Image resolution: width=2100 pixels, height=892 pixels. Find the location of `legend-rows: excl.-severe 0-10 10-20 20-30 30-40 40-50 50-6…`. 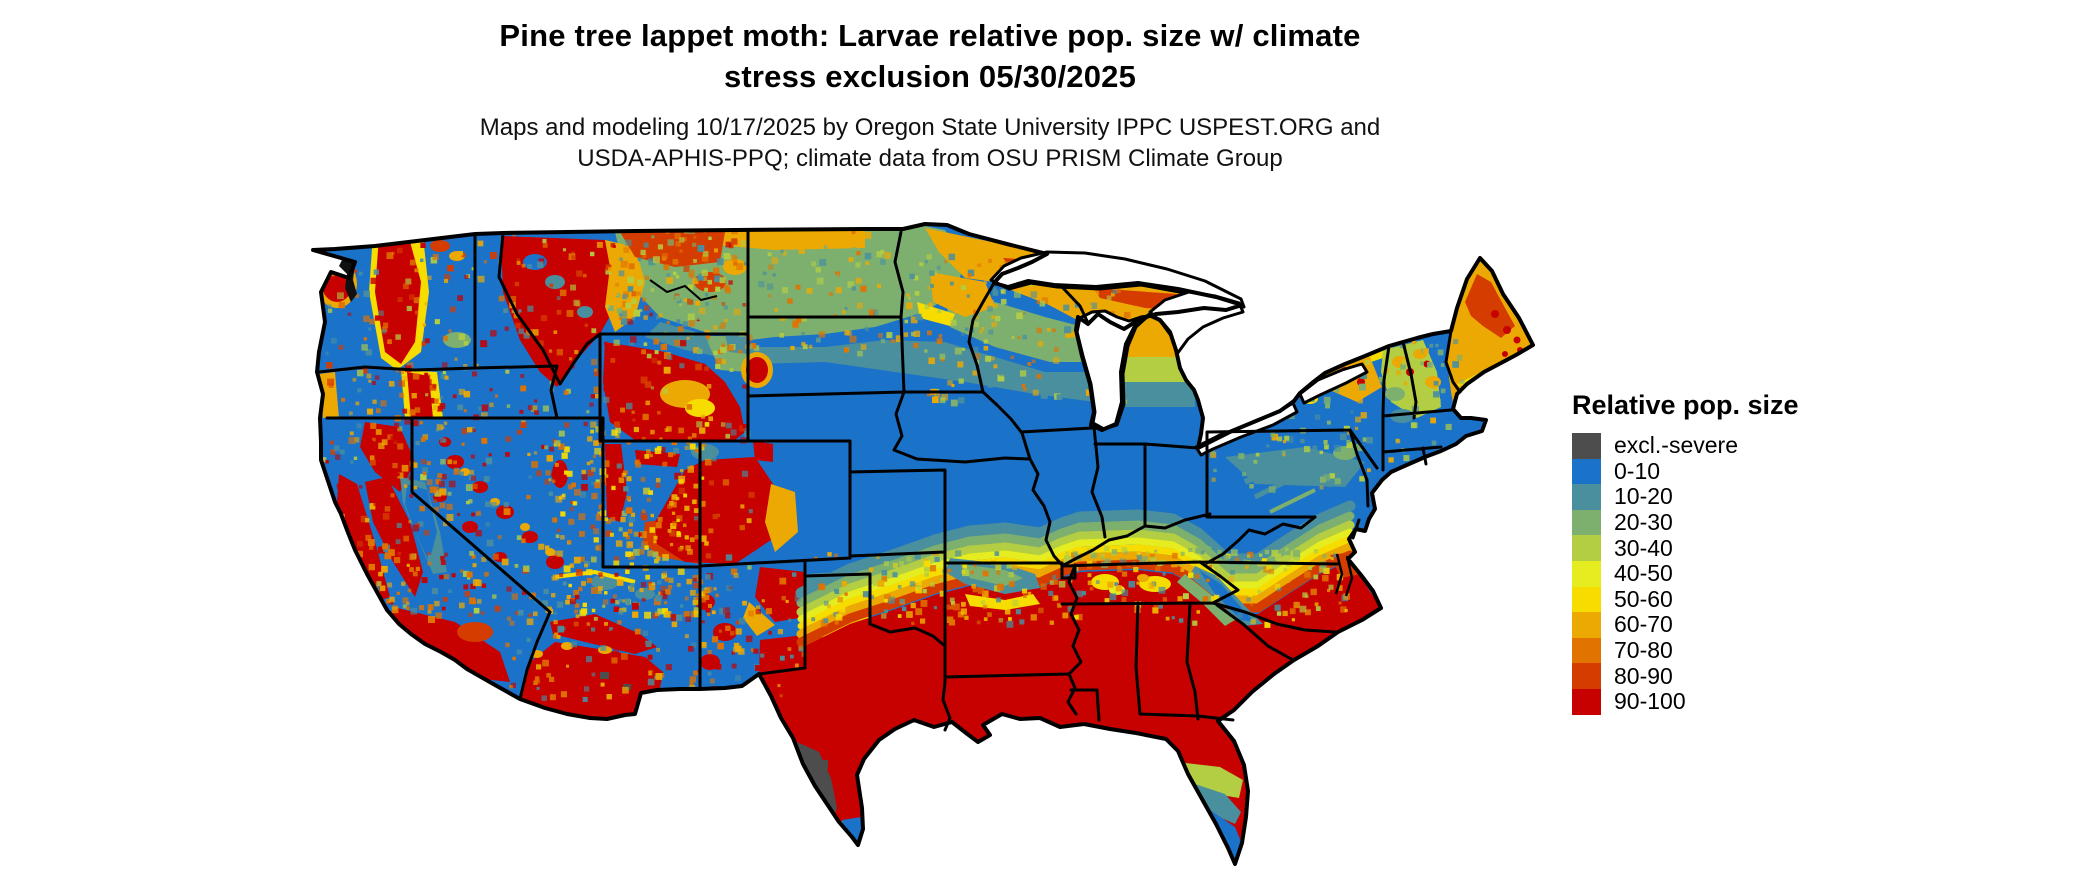

legend-rows: excl.-severe 0-10 10-20 20-30 30-40 40-50 50-6… is located at coordinates (1722, 574).